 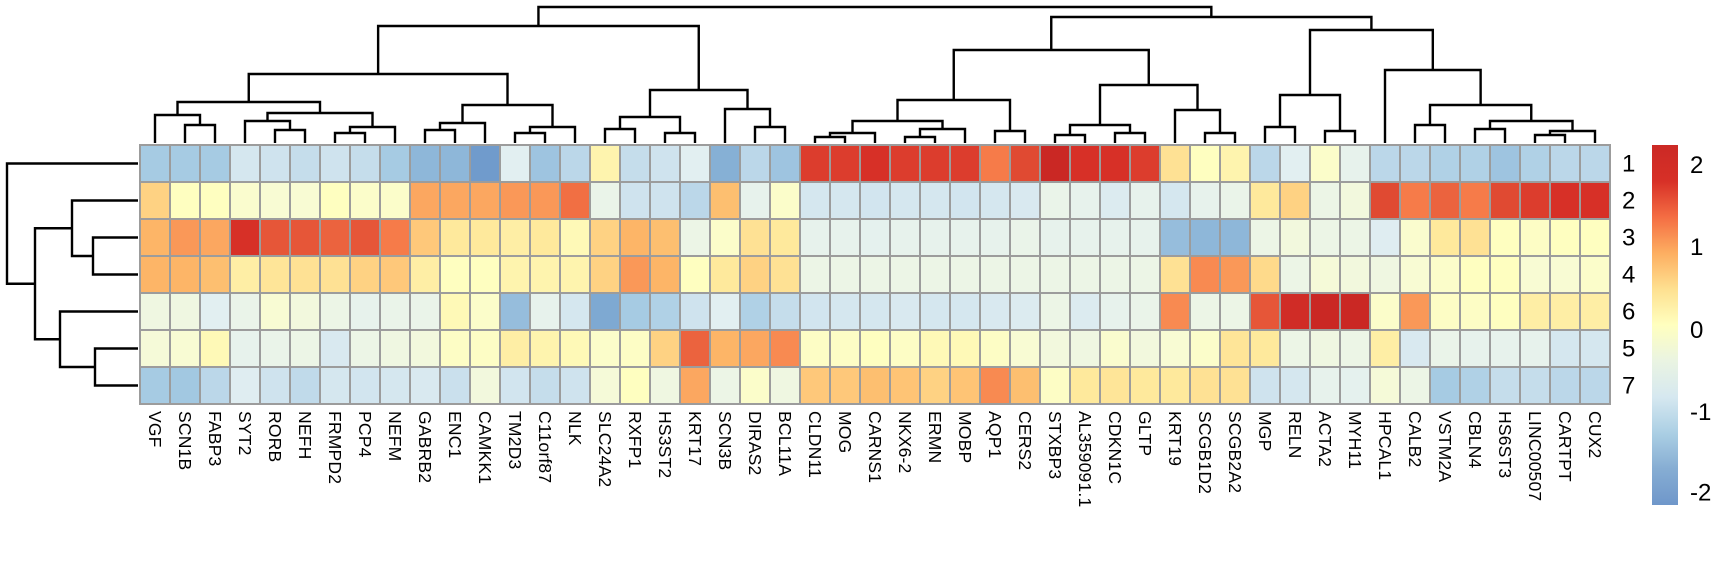 What do you see at coordinates (635, 439) in the screenshot?
I see `column-label: RXFP1` at bounding box center [635, 439].